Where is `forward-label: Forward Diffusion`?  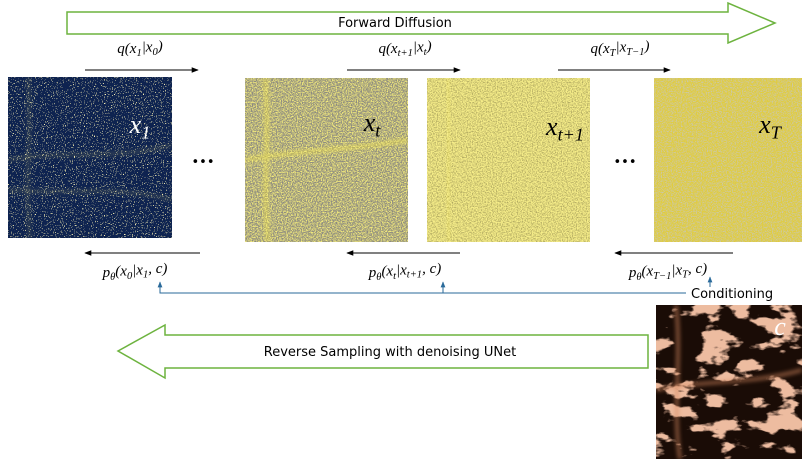 forward-label: Forward Diffusion is located at coordinates (395, 23).